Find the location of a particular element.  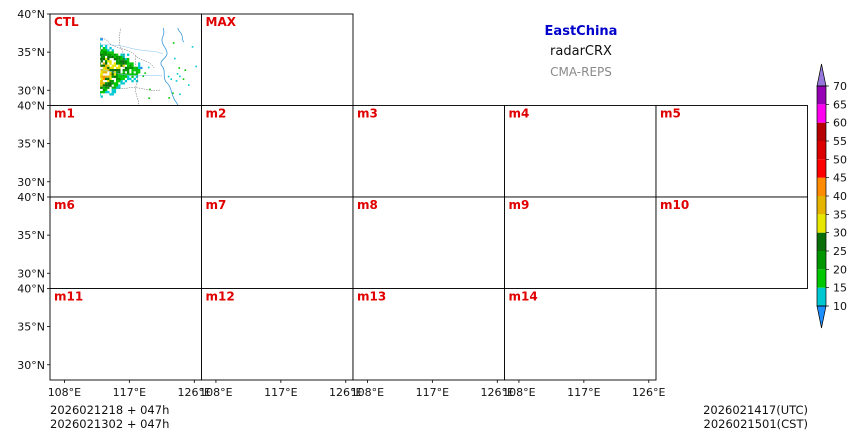

colorbar-tick-label: 10 is located at coordinates (840, 306).